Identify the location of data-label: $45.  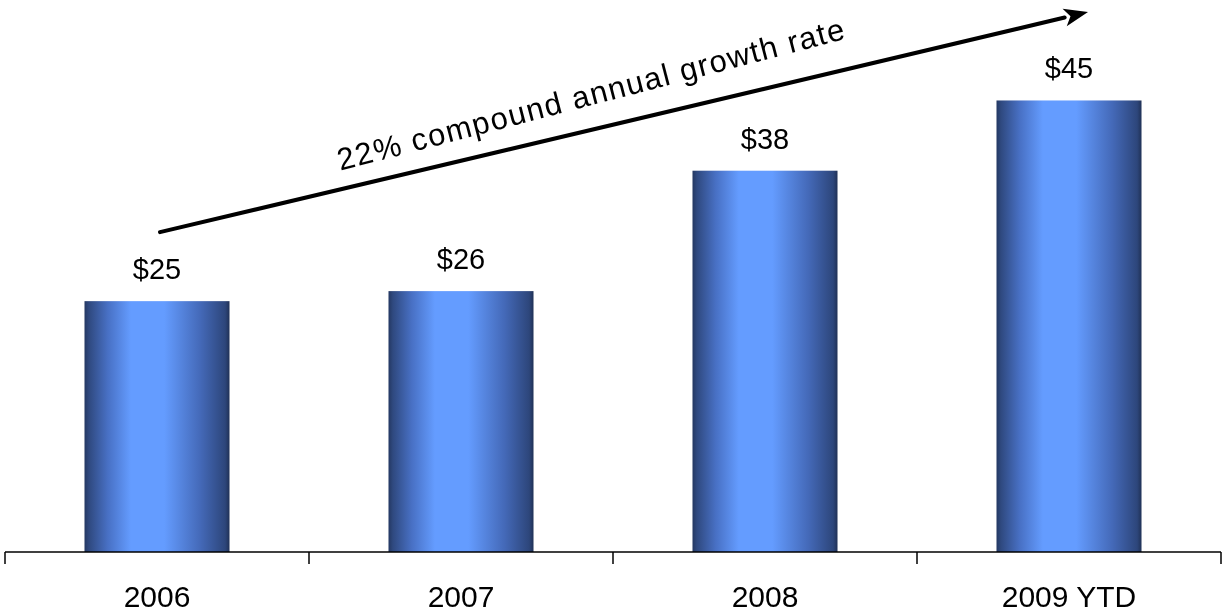
(1069, 68).